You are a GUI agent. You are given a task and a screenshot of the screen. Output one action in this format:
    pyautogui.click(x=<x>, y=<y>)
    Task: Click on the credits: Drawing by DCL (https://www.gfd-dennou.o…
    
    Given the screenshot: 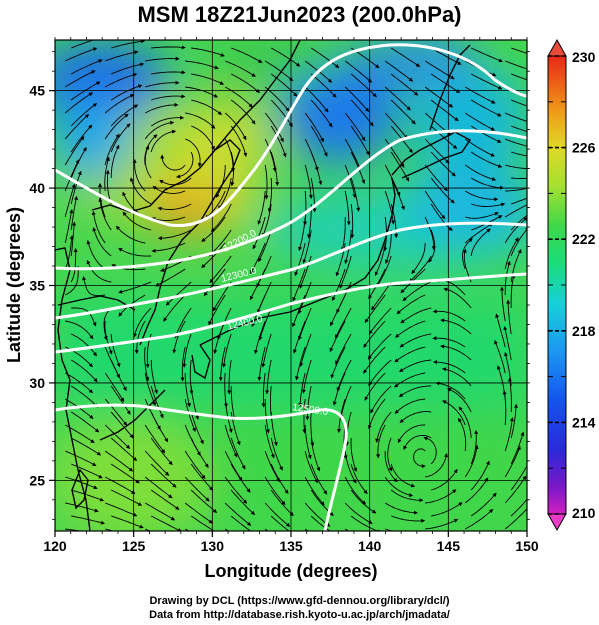 What is the action you would take?
    pyautogui.click(x=299, y=608)
    